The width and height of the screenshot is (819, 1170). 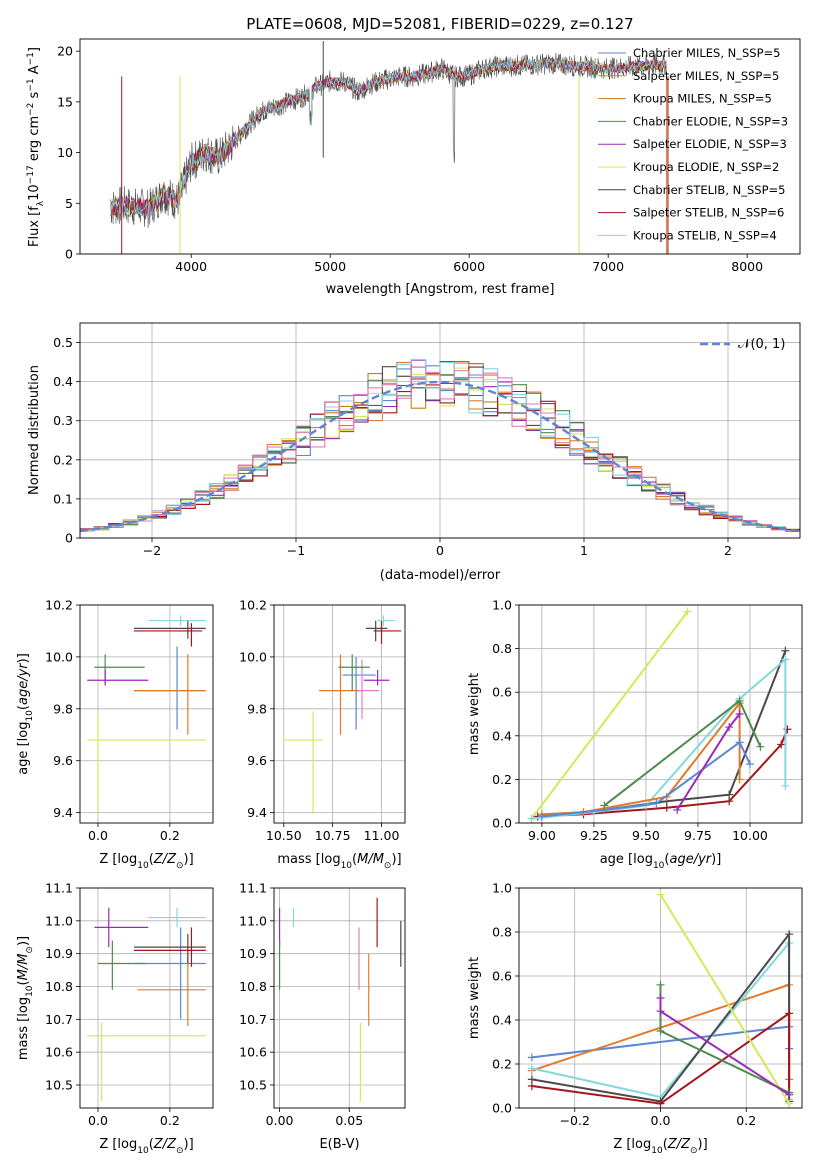 I want to click on x-tick-label: 7000, so click(x=608, y=266).